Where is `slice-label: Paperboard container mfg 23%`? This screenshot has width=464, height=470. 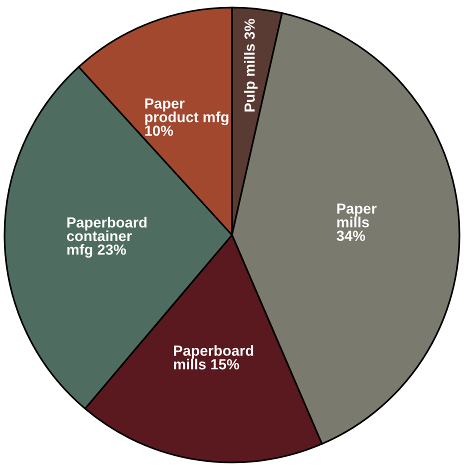
slice-label: Paperboard container mfg 23% is located at coordinates (106, 237).